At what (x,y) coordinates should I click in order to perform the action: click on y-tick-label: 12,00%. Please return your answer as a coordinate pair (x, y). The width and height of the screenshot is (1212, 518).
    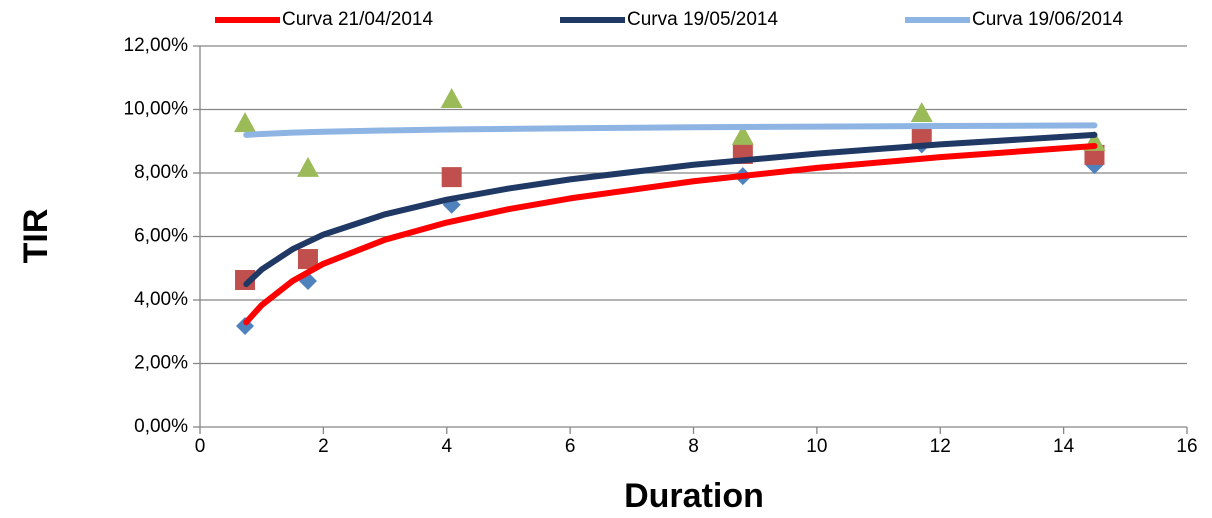
    Looking at the image, I should click on (156, 45).